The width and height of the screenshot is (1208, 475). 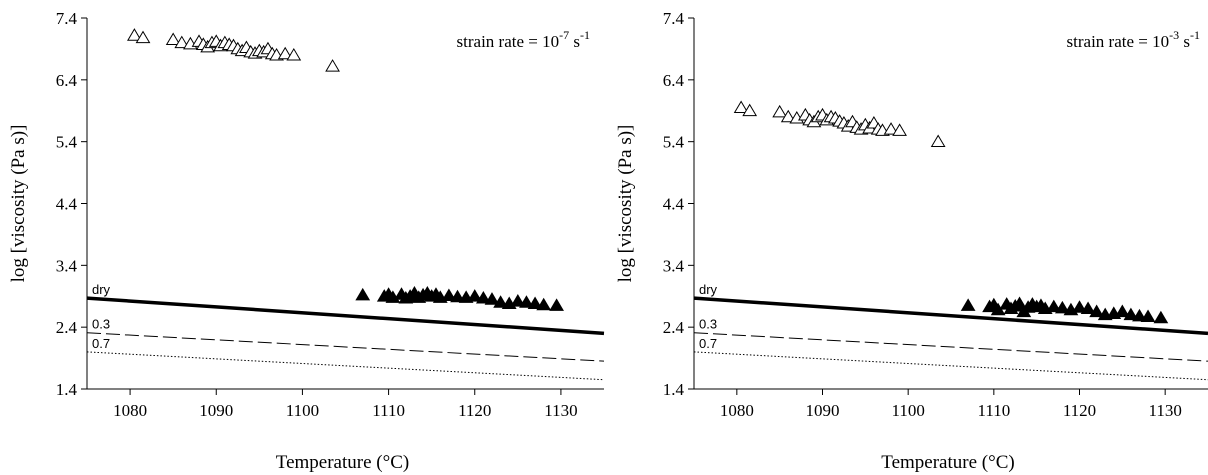 I want to click on strain-rate-annotation: strain rate = 10-3 s-1, so click(x=1133, y=39).